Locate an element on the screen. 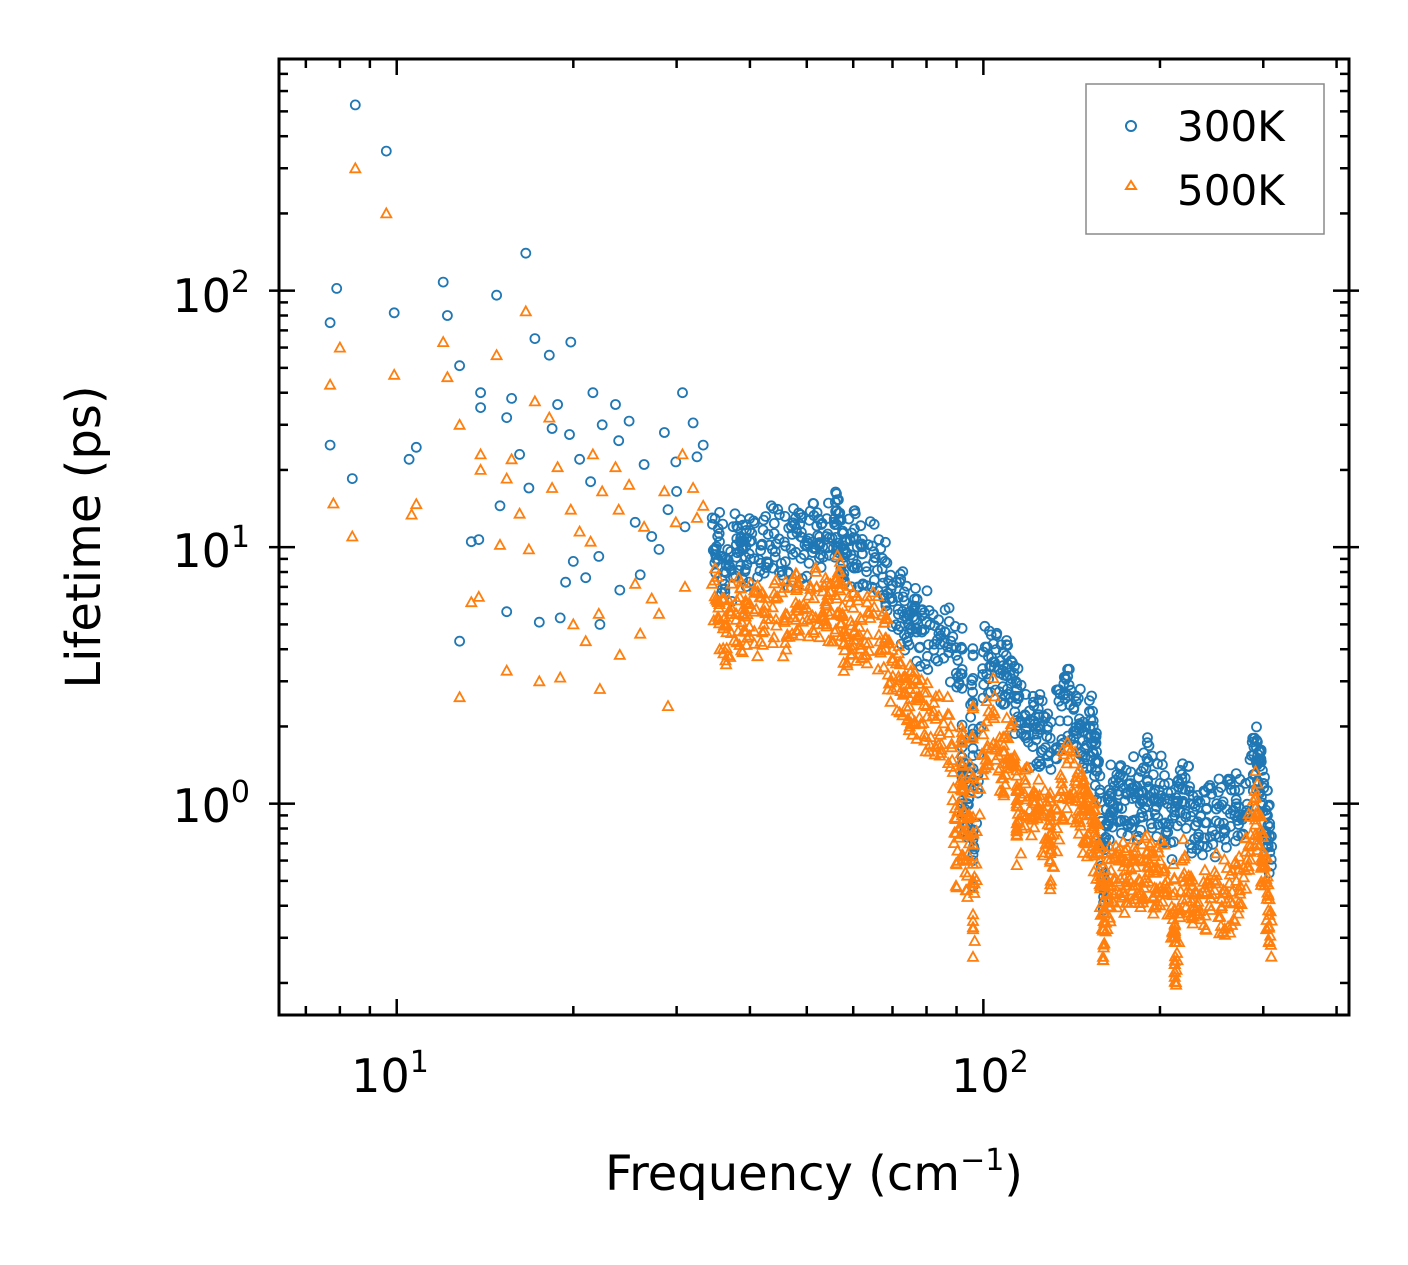 The width and height of the screenshot is (1408, 1265). legend-label-500k: 500K is located at coordinates (1231, 190).